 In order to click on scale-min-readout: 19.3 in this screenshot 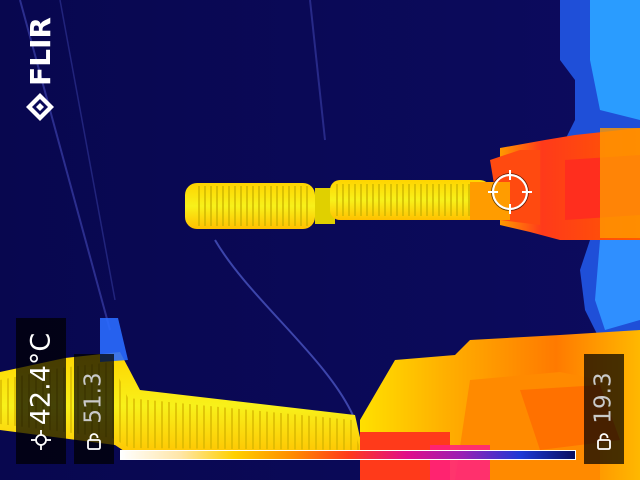, I will do `click(604, 409)`.